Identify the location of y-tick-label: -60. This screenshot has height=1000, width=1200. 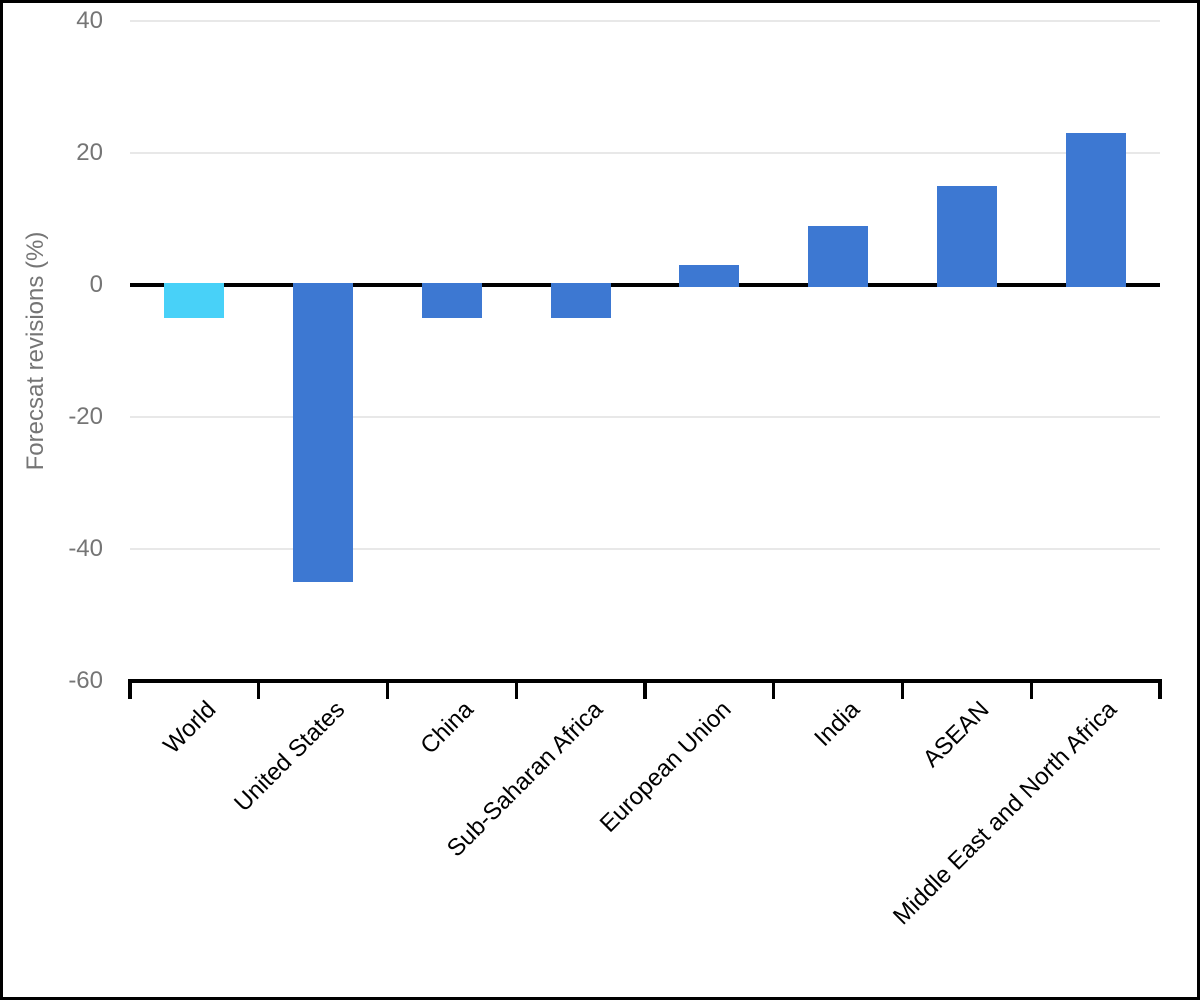
(85, 680).